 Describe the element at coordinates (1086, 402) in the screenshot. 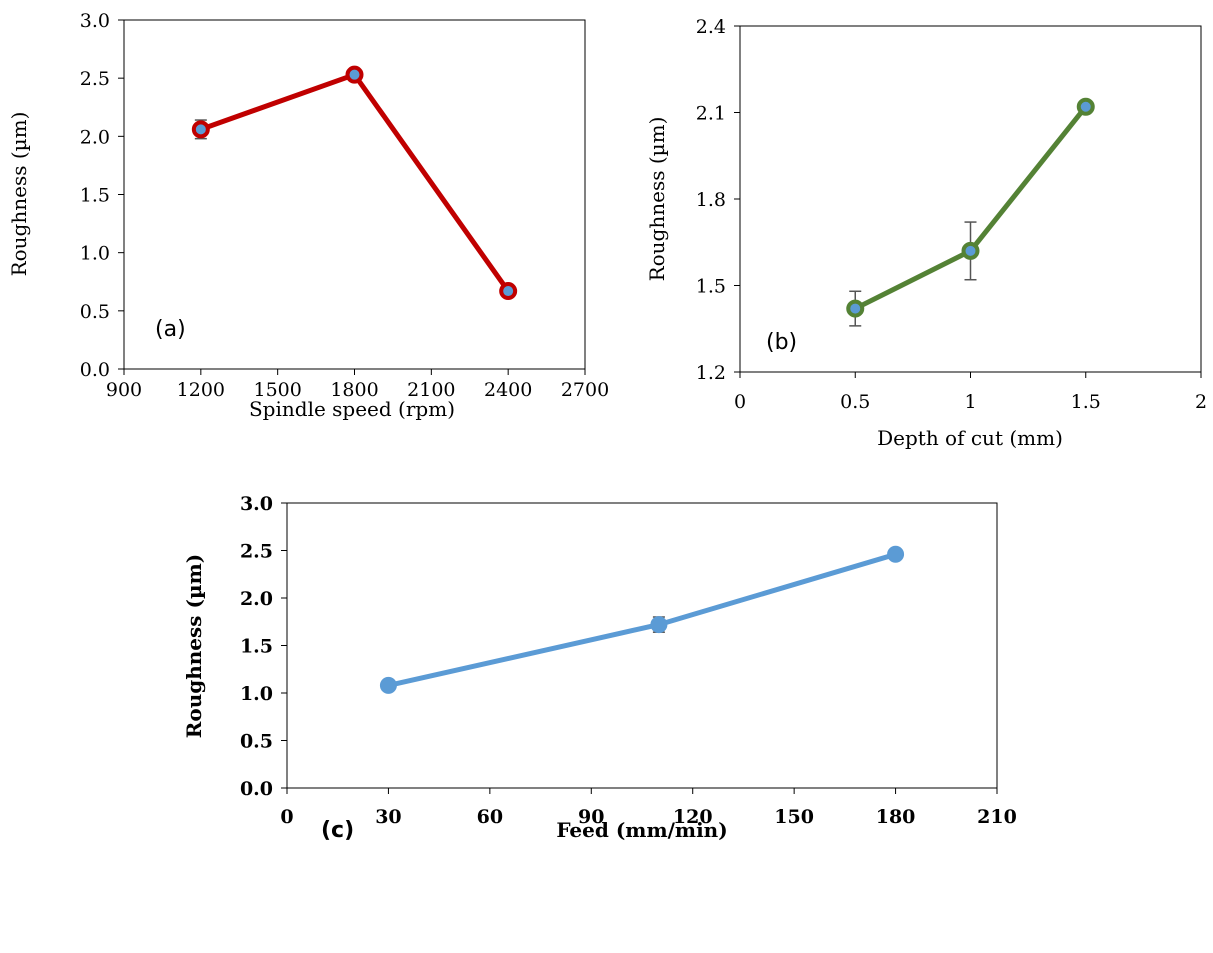

I see `x-tick-label: 1.5` at that location.